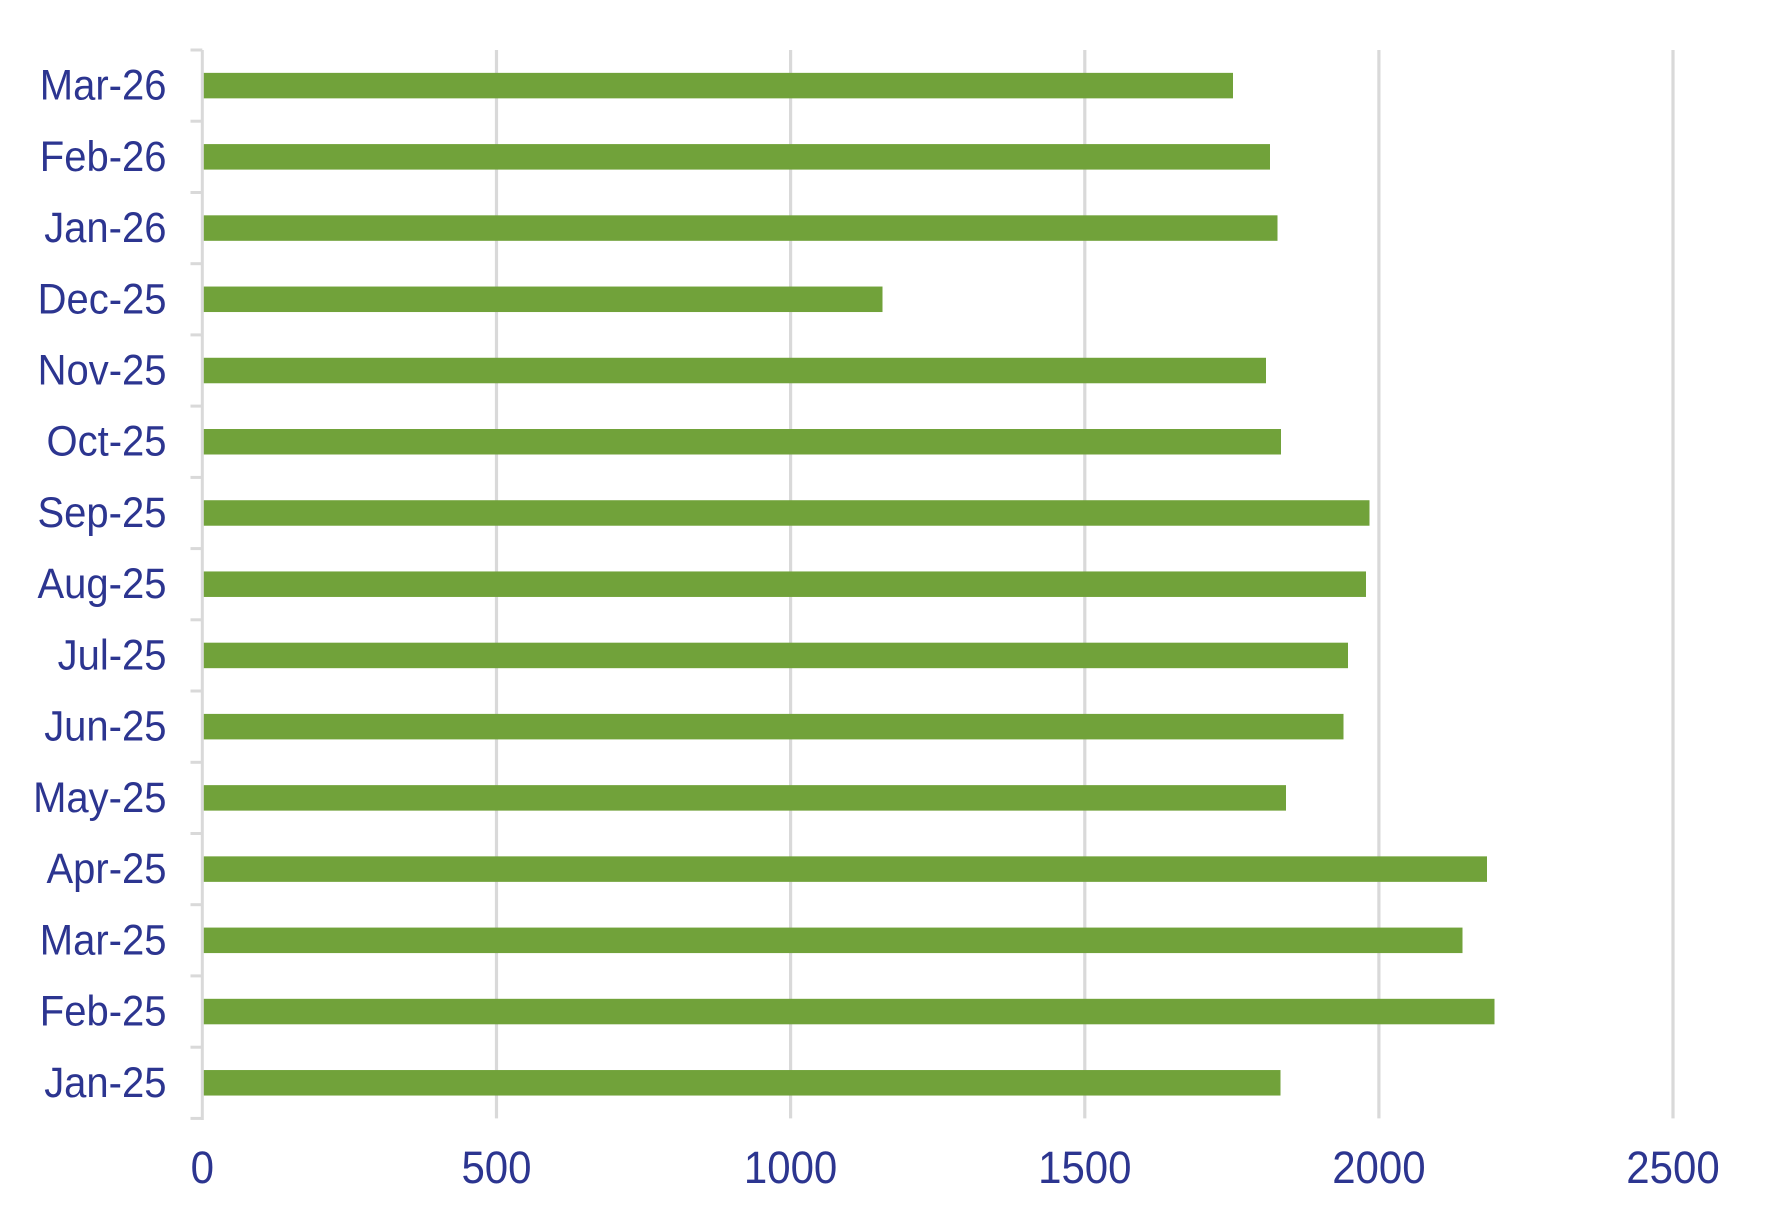 The height and width of the screenshot is (1225, 1768). What do you see at coordinates (1378, 1167) in the screenshot?
I see `svg-text: 2000` at bounding box center [1378, 1167].